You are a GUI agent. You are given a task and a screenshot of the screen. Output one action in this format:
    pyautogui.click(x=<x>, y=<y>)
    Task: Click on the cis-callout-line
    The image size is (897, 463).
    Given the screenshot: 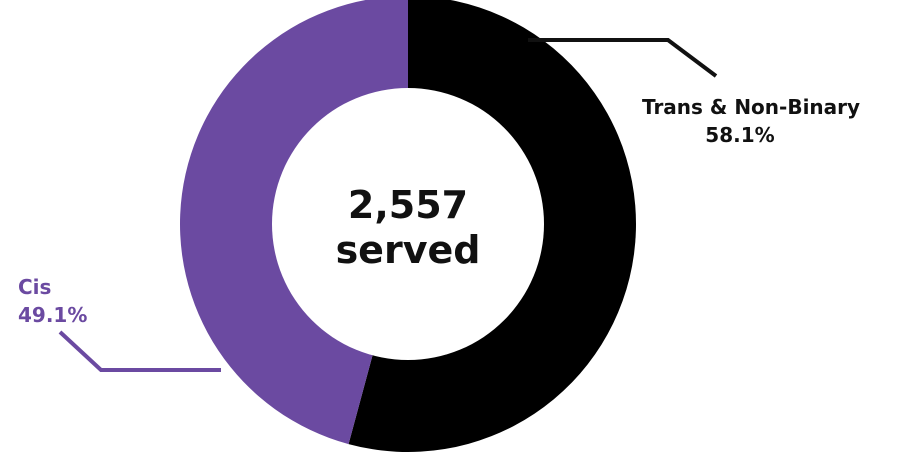 What is the action you would take?
    pyautogui.click(x=139, y=351)
    